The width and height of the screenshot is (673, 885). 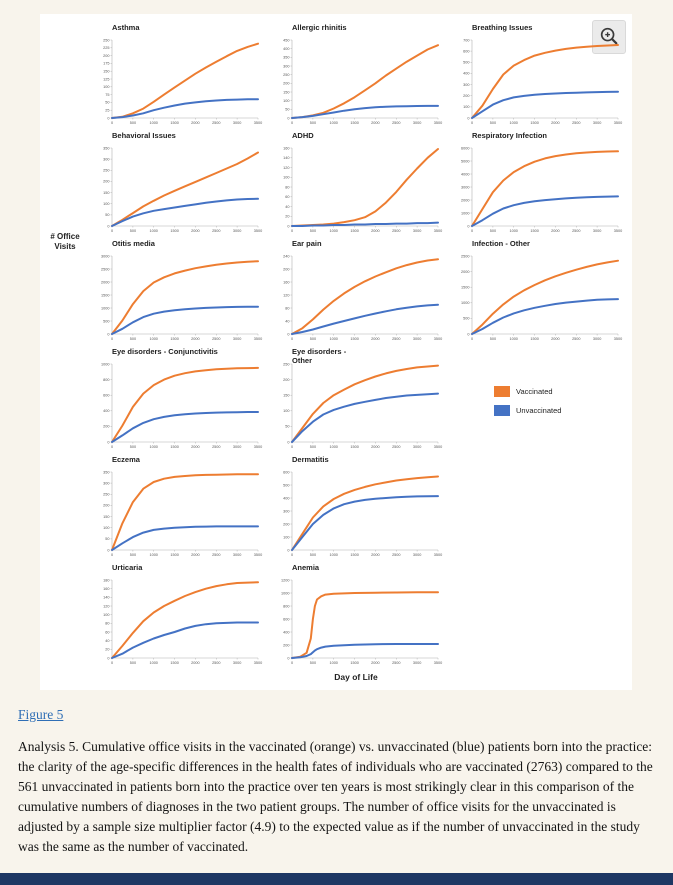 I want to click on y-tick-label: 250, so click(x=286, y=364).